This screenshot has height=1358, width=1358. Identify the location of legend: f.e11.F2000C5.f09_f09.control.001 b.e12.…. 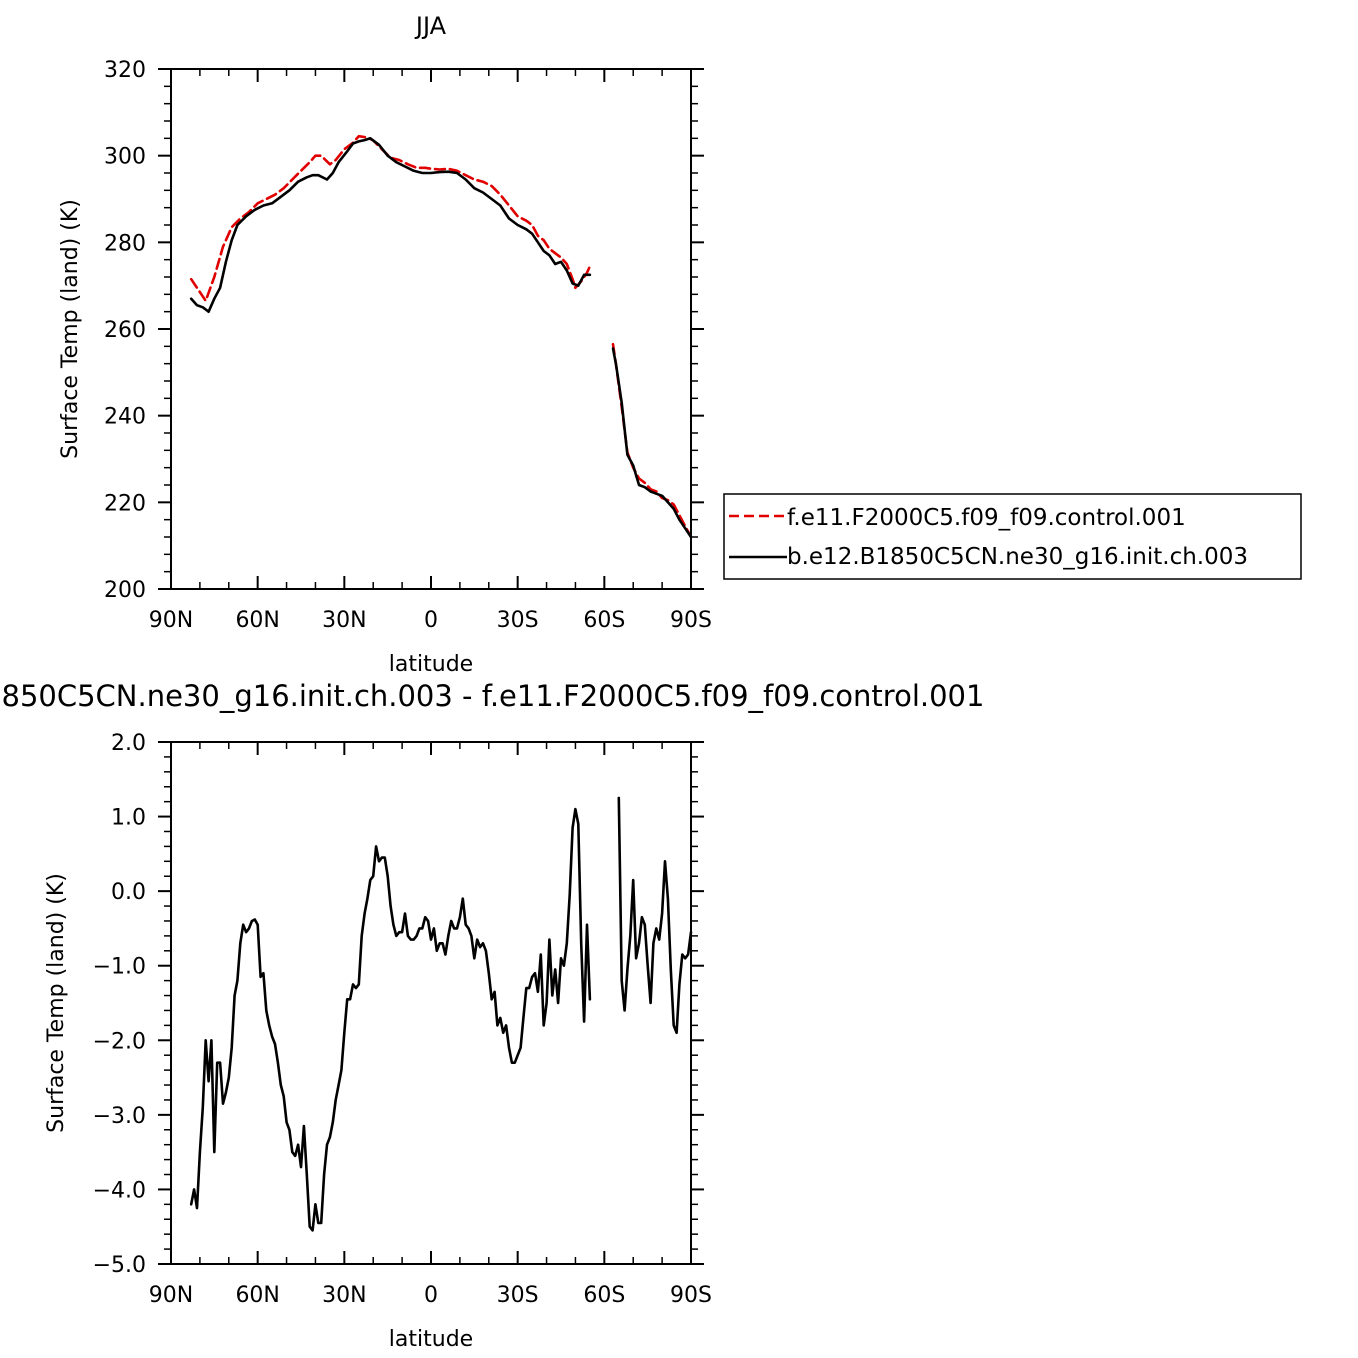
(1012, 536).